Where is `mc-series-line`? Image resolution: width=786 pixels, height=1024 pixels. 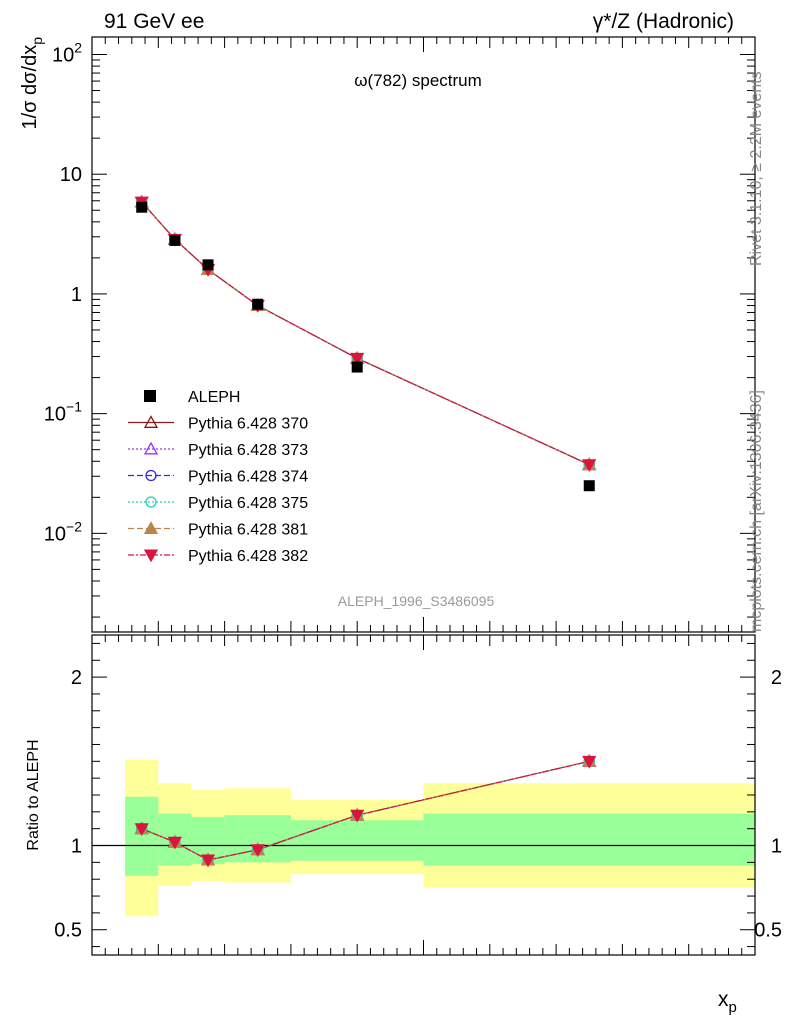
mc-series-line is located at coordinates (365, 333).